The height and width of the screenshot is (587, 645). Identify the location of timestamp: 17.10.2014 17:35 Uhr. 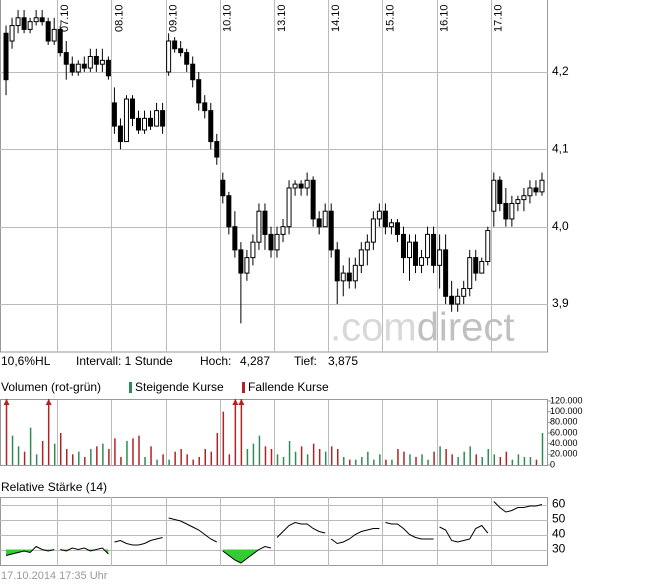
(54, 576).